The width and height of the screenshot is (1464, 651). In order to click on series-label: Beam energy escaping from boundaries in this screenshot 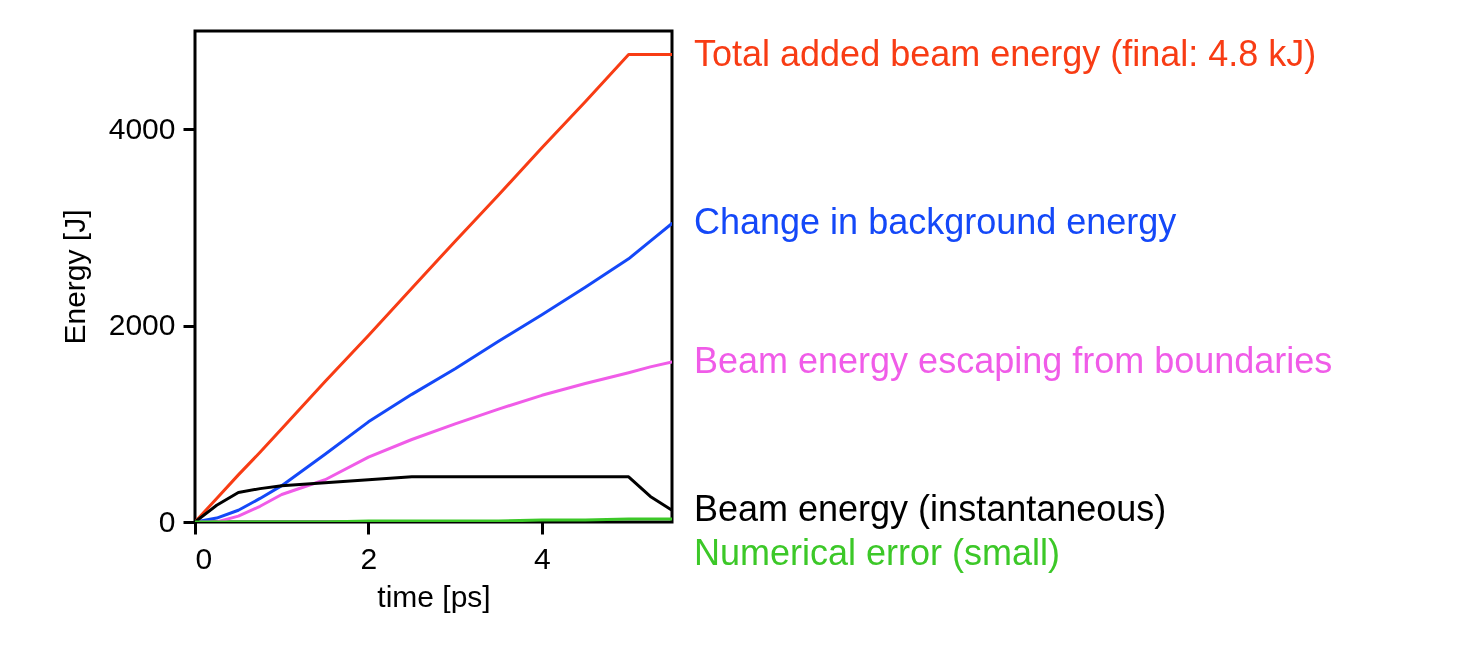, I will do `click(1013, 360)`.